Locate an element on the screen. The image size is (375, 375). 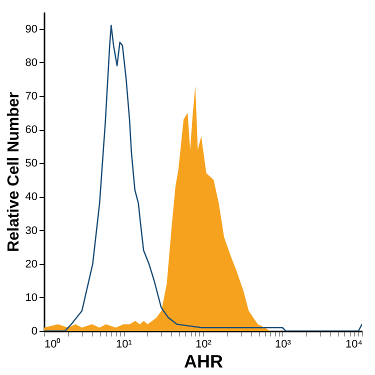
x-tick-label: 10⁰ is located at coordinates (52, 344).